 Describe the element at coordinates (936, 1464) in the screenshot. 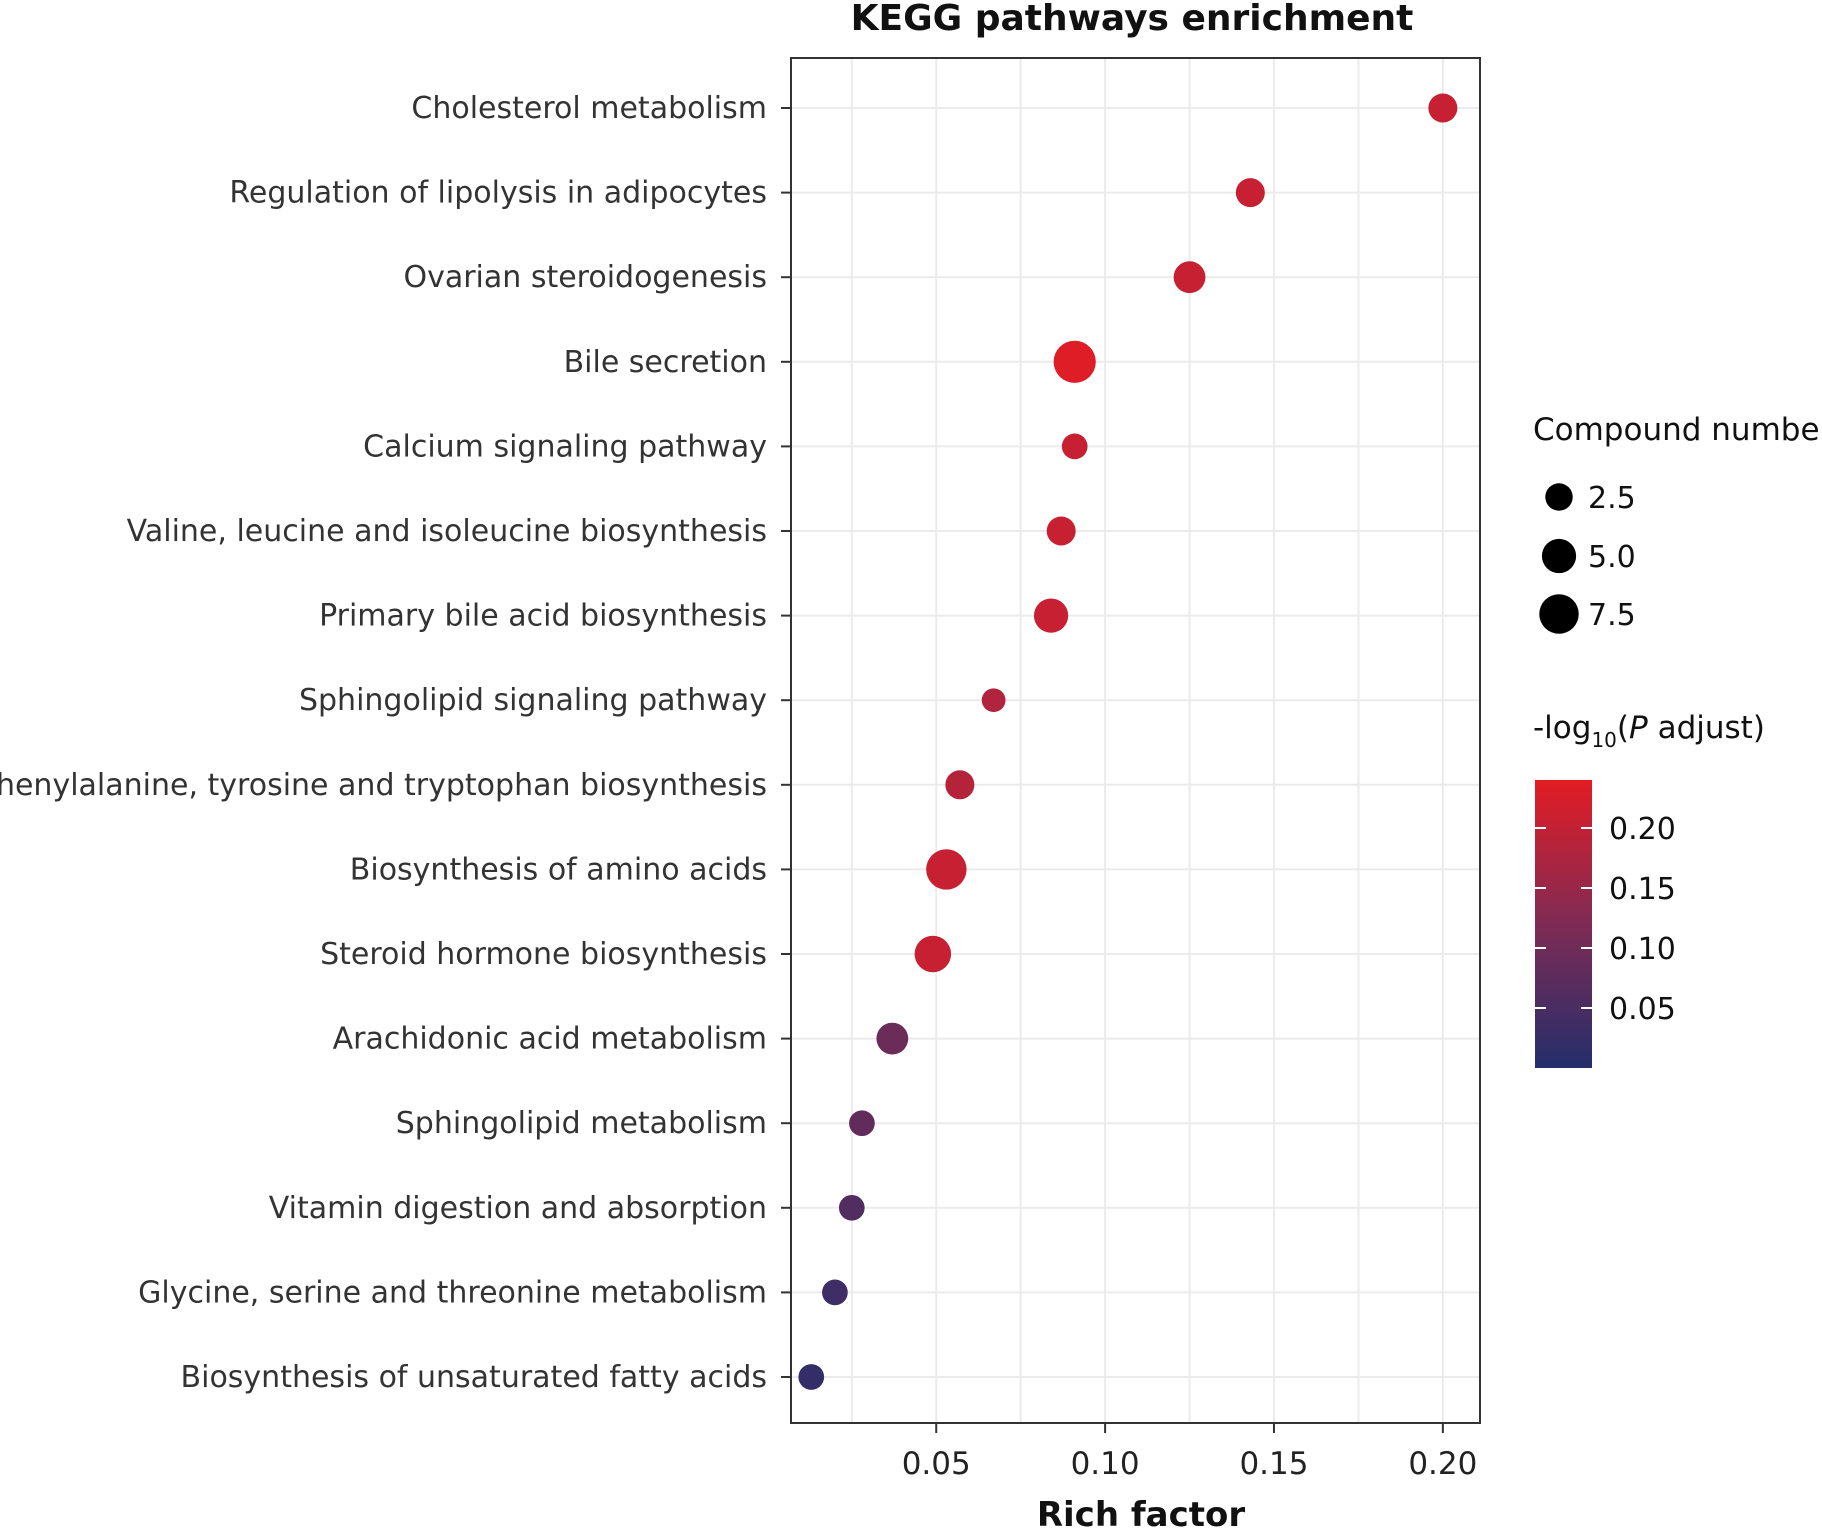

I see `x-tick-label: 0.05` at that location.